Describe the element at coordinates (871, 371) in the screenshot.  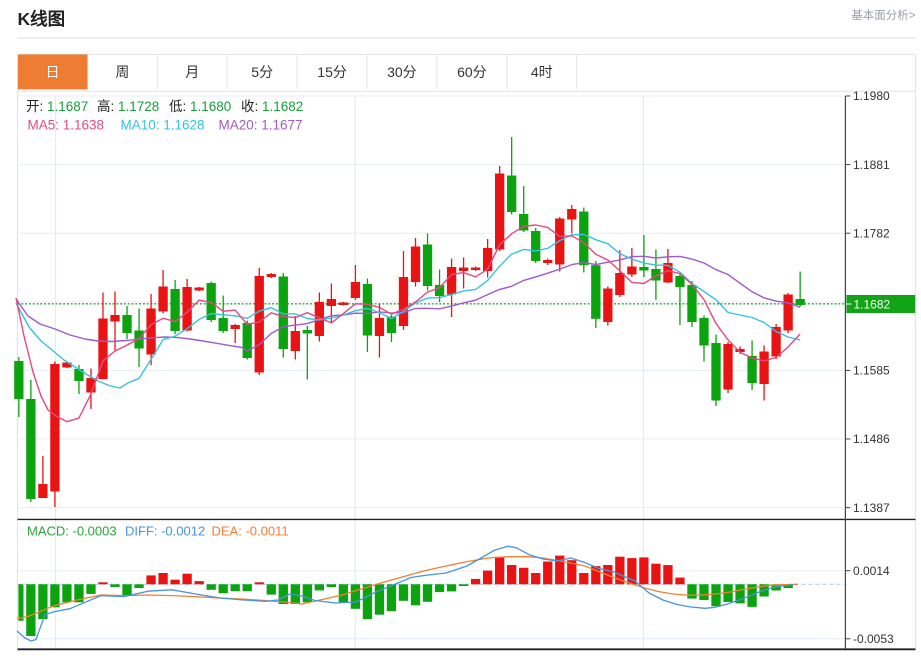
I see `svg-text: 1.1585` at that location.